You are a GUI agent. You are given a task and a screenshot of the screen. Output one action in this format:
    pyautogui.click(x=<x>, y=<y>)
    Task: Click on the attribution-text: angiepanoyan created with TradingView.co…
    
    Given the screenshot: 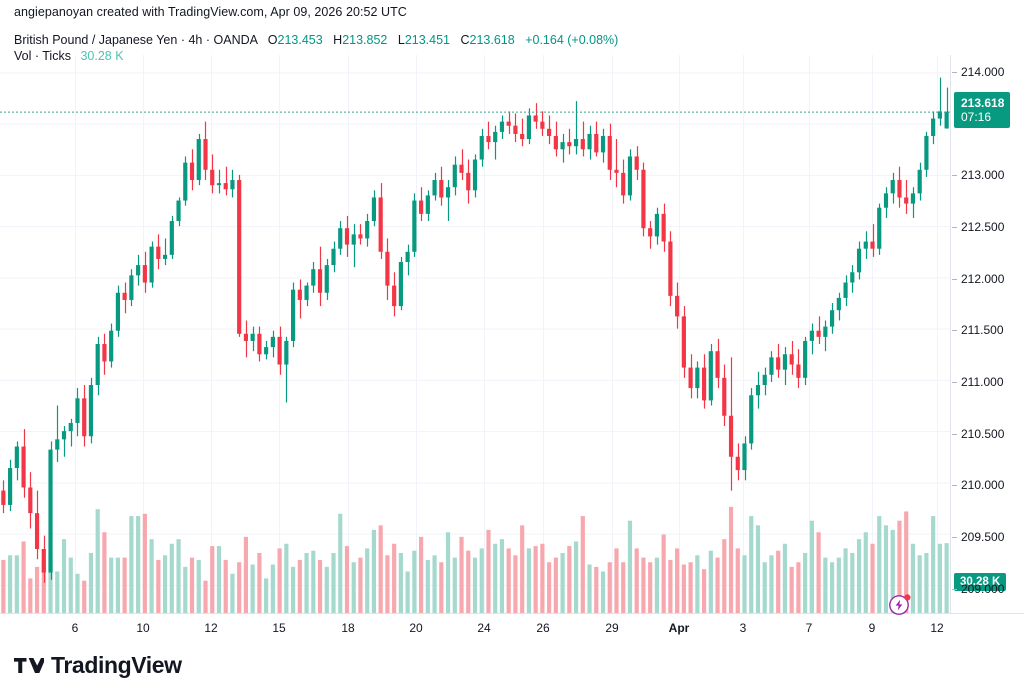 What is the action you would take?
    pyautogui.click(x=210, y=12)
    